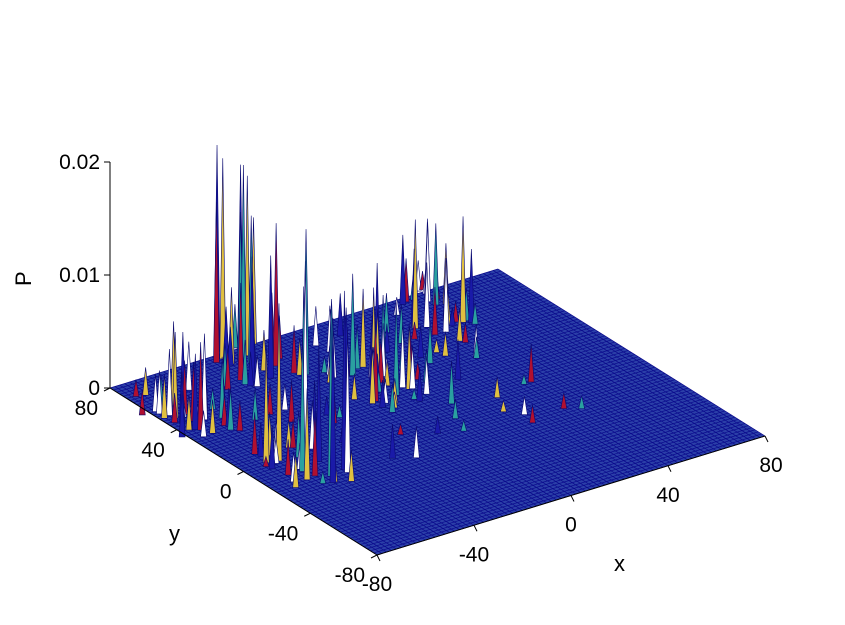 The height and width of the screenshot is (625, 845). I want to click on y-tick-label: 0, so click(226, 492).